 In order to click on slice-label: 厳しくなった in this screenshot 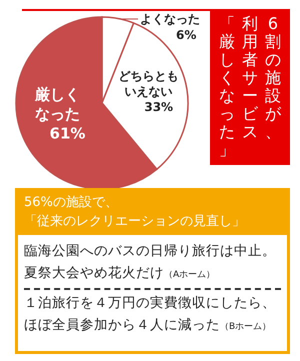, I will do `click(57, 105)`.